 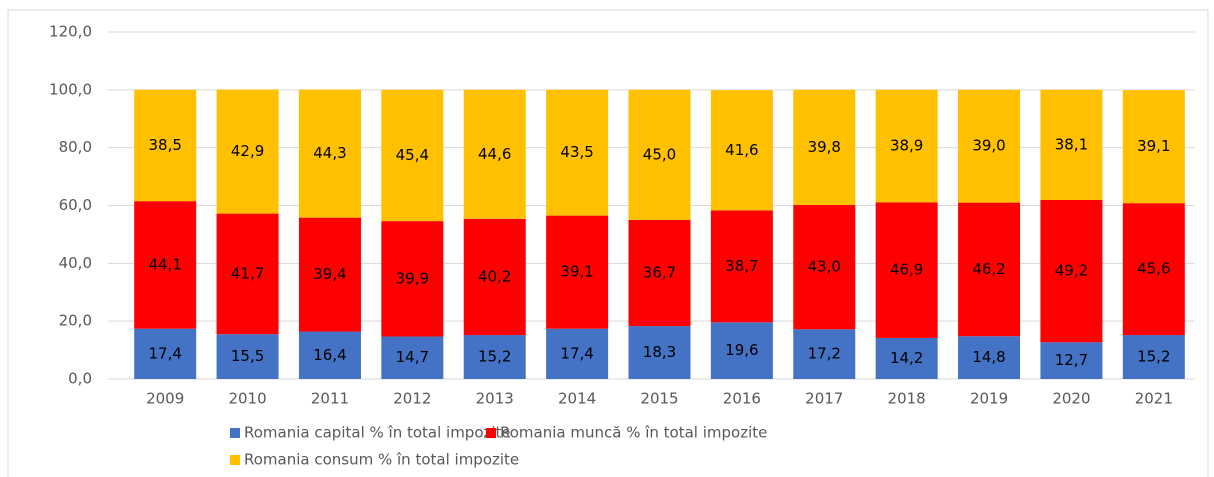 I want to click on data-label: 46,9, so click(x=906, y=270).